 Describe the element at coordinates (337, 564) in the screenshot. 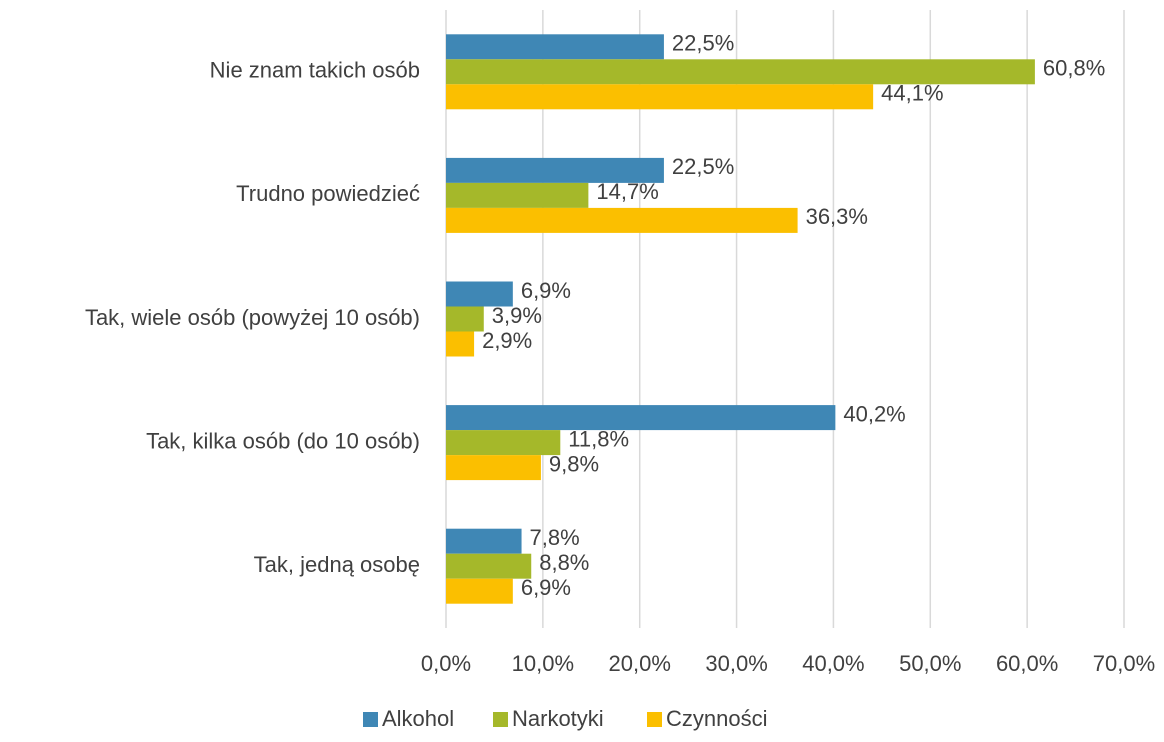

I see `y-tick-label: Tak, jedną osobę` at that location.